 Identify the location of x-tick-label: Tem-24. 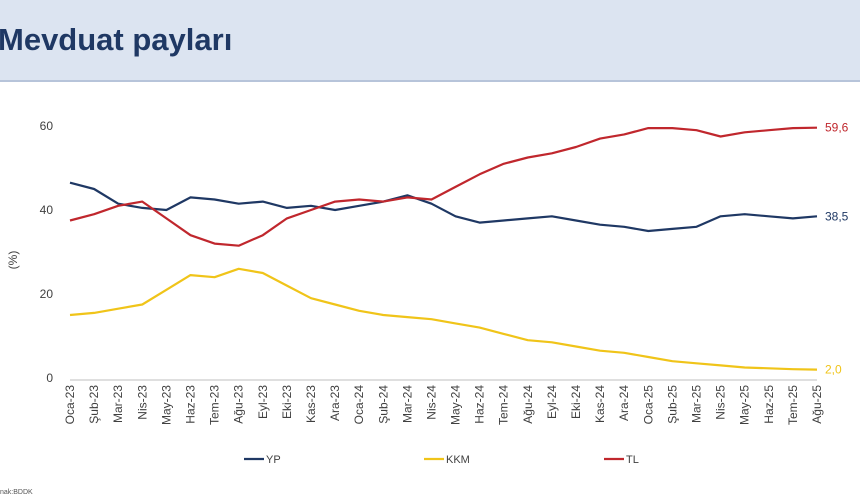
(504, 405).